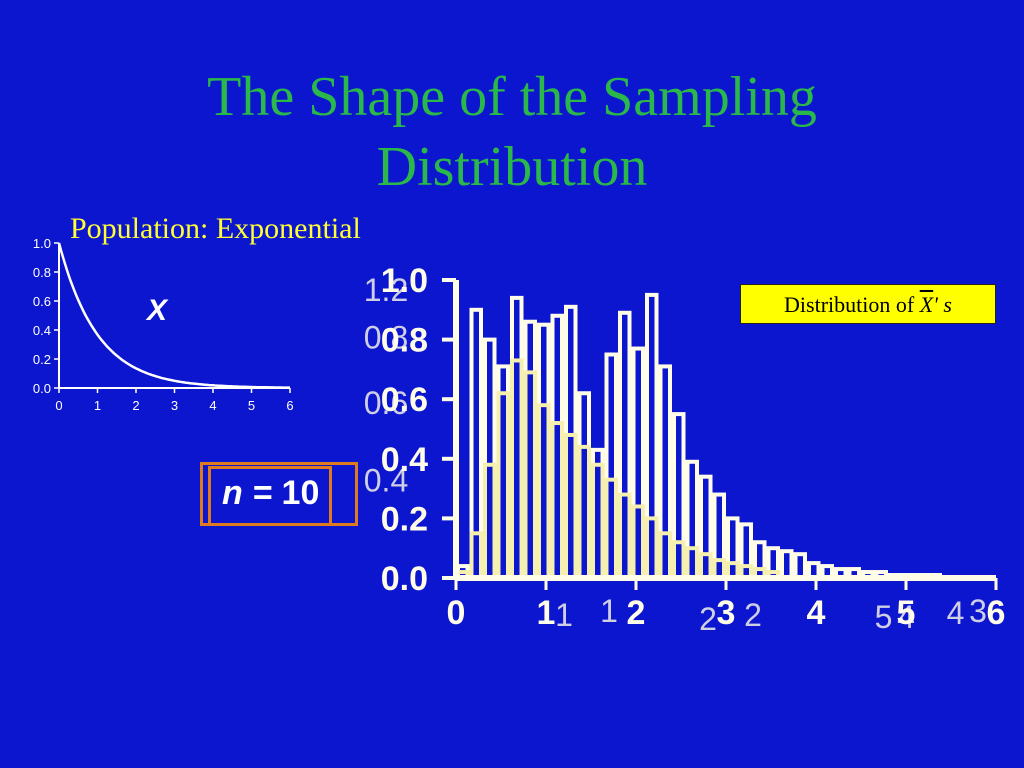 The image size is (1024, 768). What do you see at coordinates (386, 338) in the screenshot?
I see `overlay-tick-label: 0.8` at bounding box center [386, 338].